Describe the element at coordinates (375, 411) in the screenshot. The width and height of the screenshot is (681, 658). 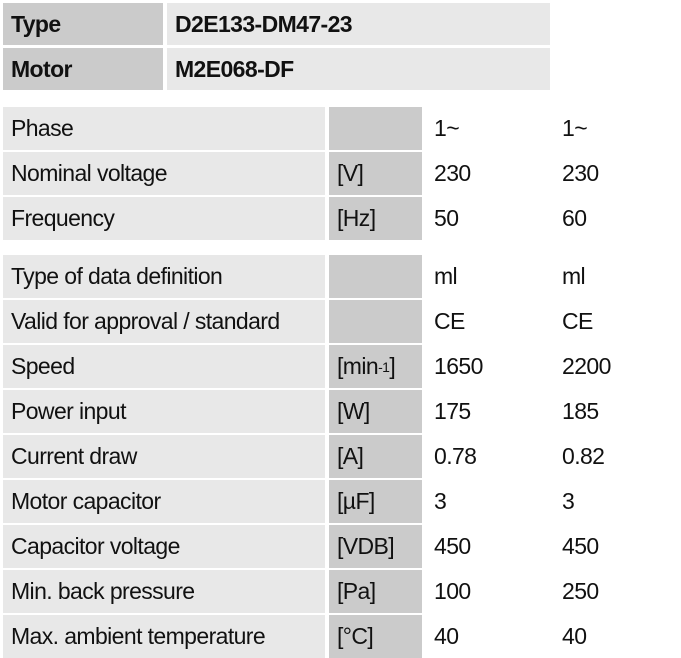
I see `row-unit: [W]` at that location.